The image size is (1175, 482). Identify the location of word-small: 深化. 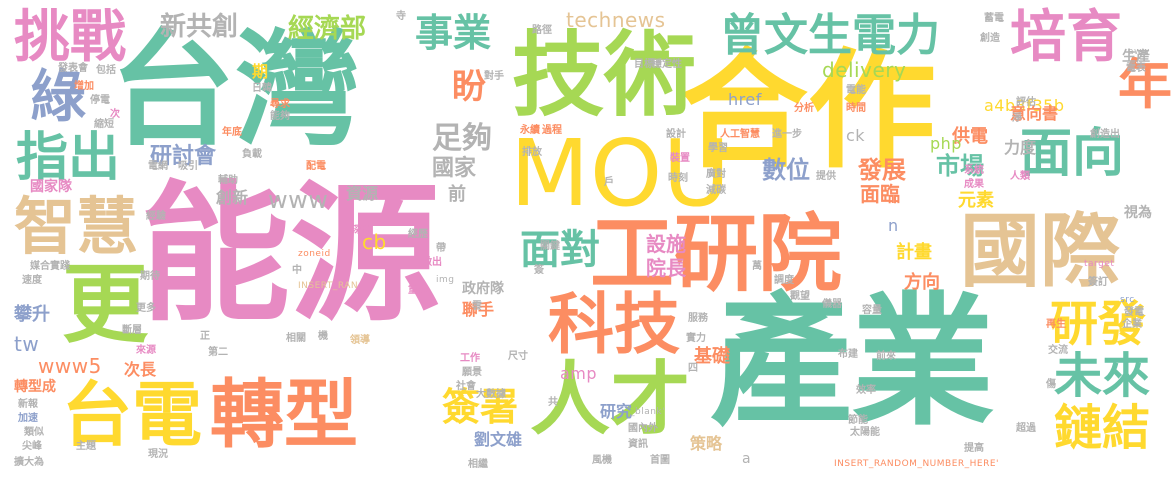
(362, 230).